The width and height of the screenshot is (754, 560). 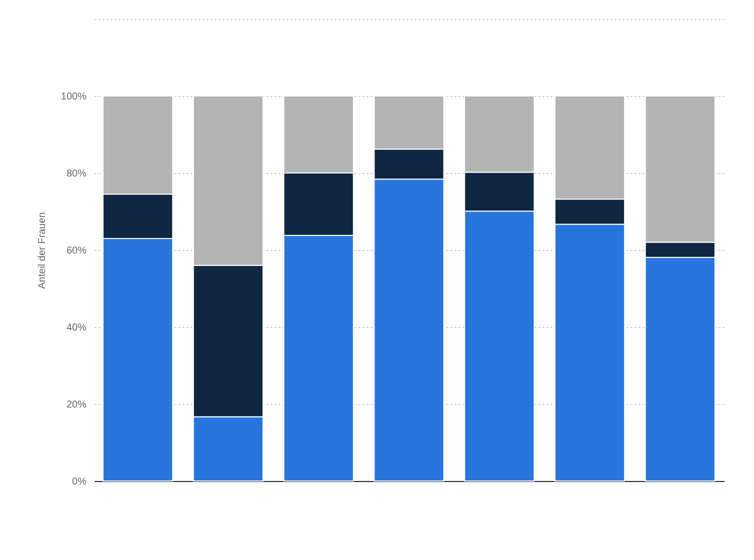 What do you see at coordinates (76, 328) in the screenshot?
I see `y-tick-label: 40%` at bounding box center [76, 328].